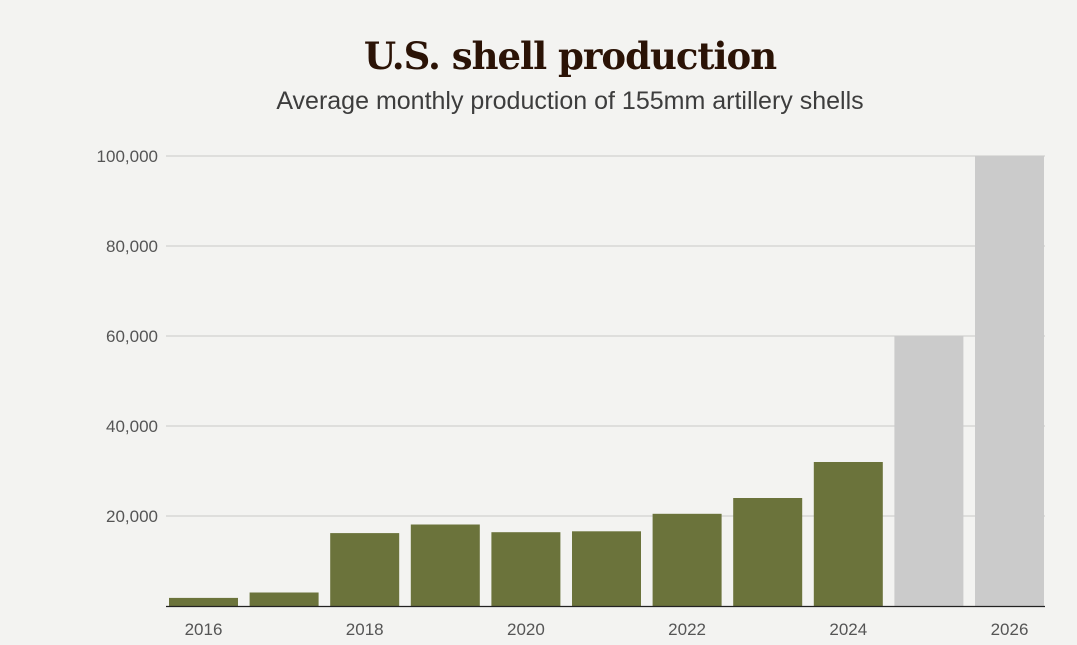 This screenshot has height=645, width=1077. I want to click on x-tick-label: 2020, so click(526, 629).